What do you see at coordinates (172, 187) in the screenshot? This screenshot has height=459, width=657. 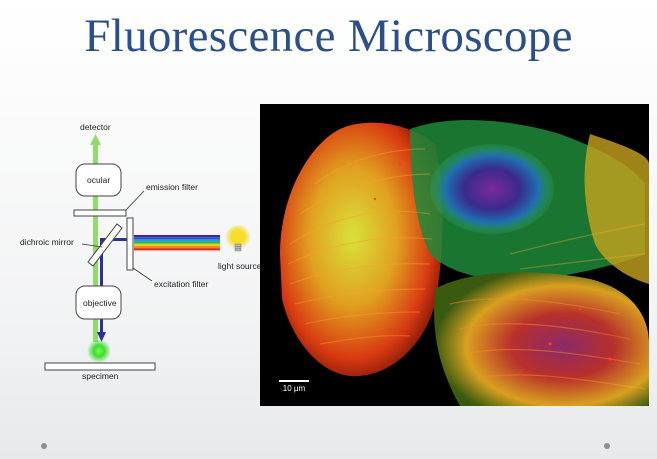 I see `emission-filter-label: emission filter` at bounding box center [172, 187].